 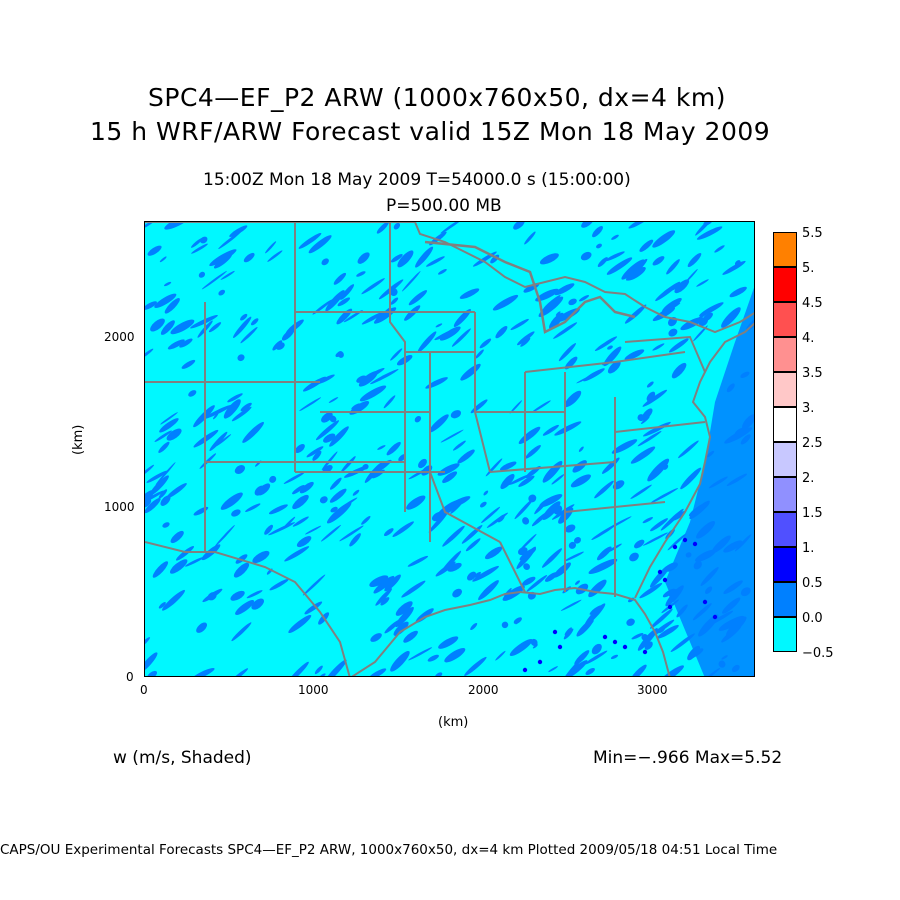 What do you see at coordinates (694, 460) in the screenshot?
I see `atlantic-coastline` at bounding box center [694, 460].